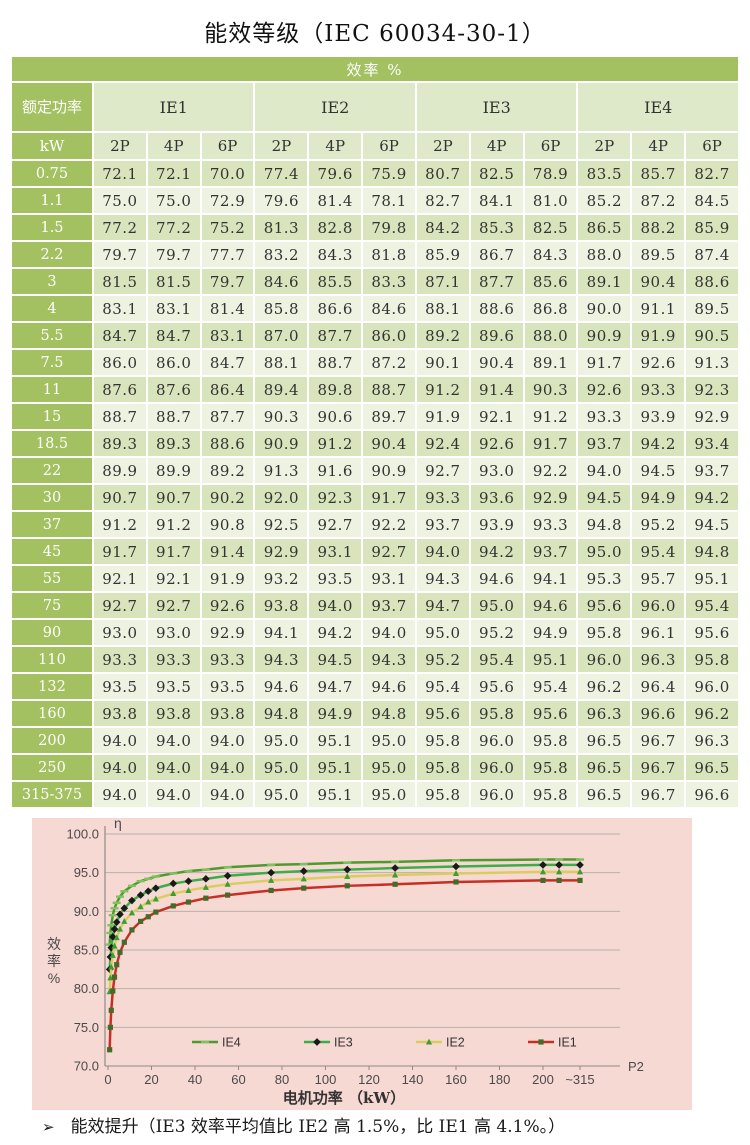  What do you see at coordinates (335, 416) in the screenshot?
I see `efficiency-value-cell: 90.6` at bounding box center [335, 416].